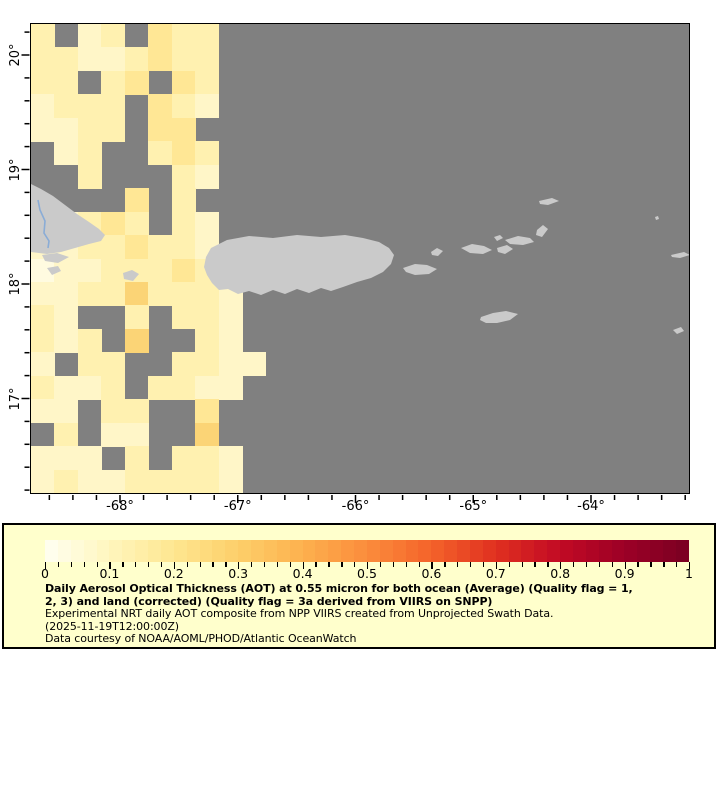  I want to click on island-vieques, so click(420, 269).